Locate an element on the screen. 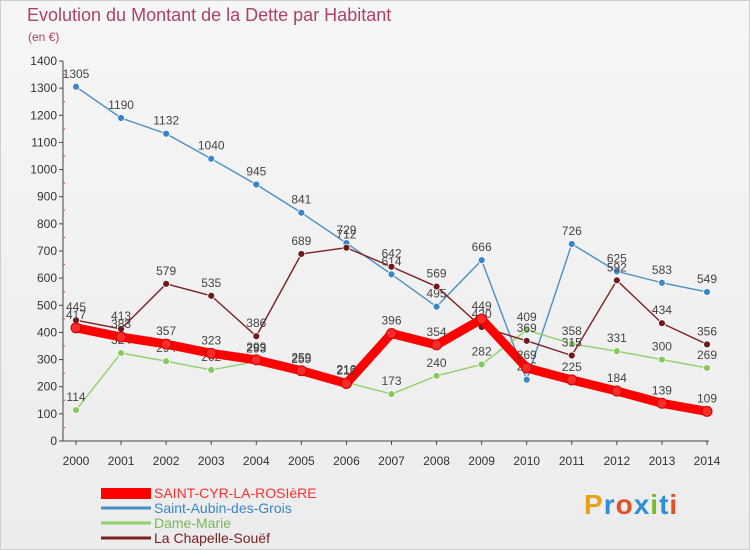  logo-letter: P is located at coordinates (594, 504).